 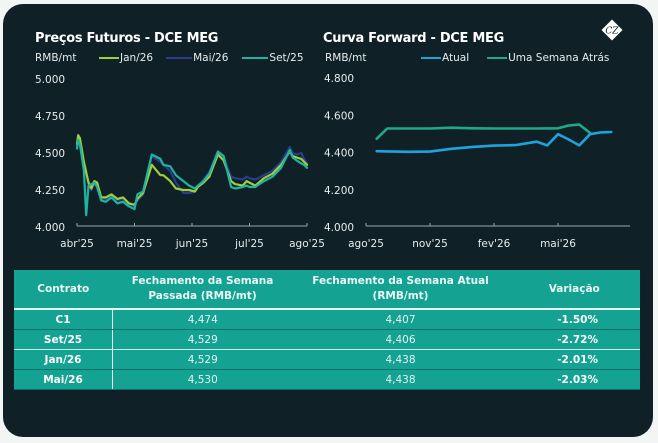 I want to click on header-this-week: Fechamento da Semana Atual (RMB/mt), so click(x=400, y=290).